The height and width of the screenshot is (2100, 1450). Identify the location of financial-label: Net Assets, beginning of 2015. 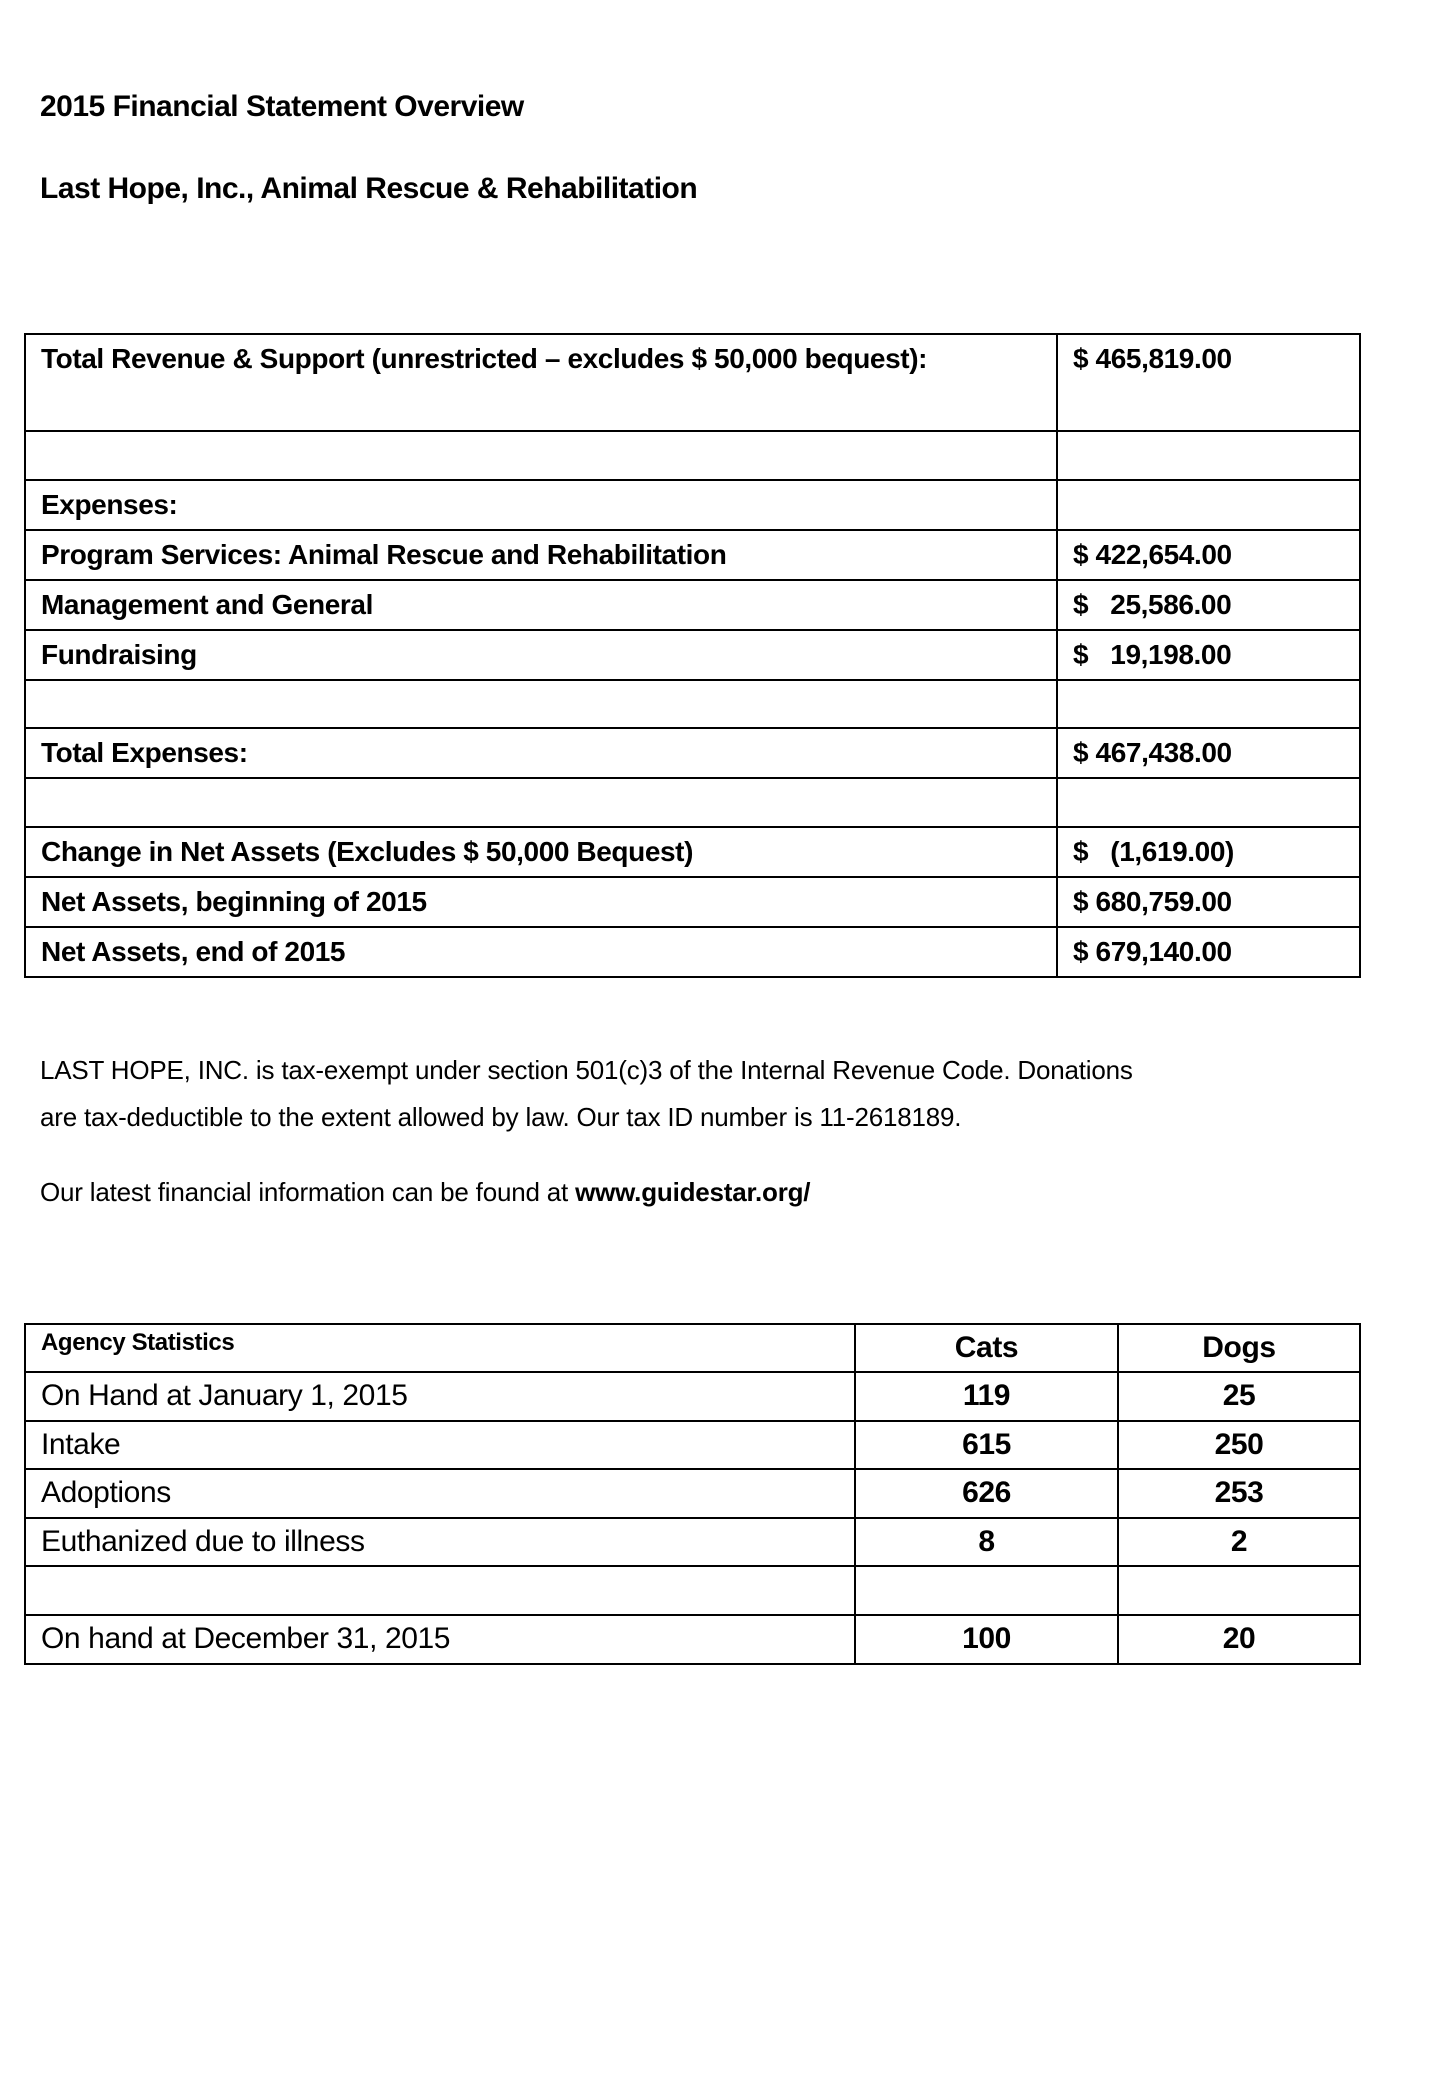
(541, 901).